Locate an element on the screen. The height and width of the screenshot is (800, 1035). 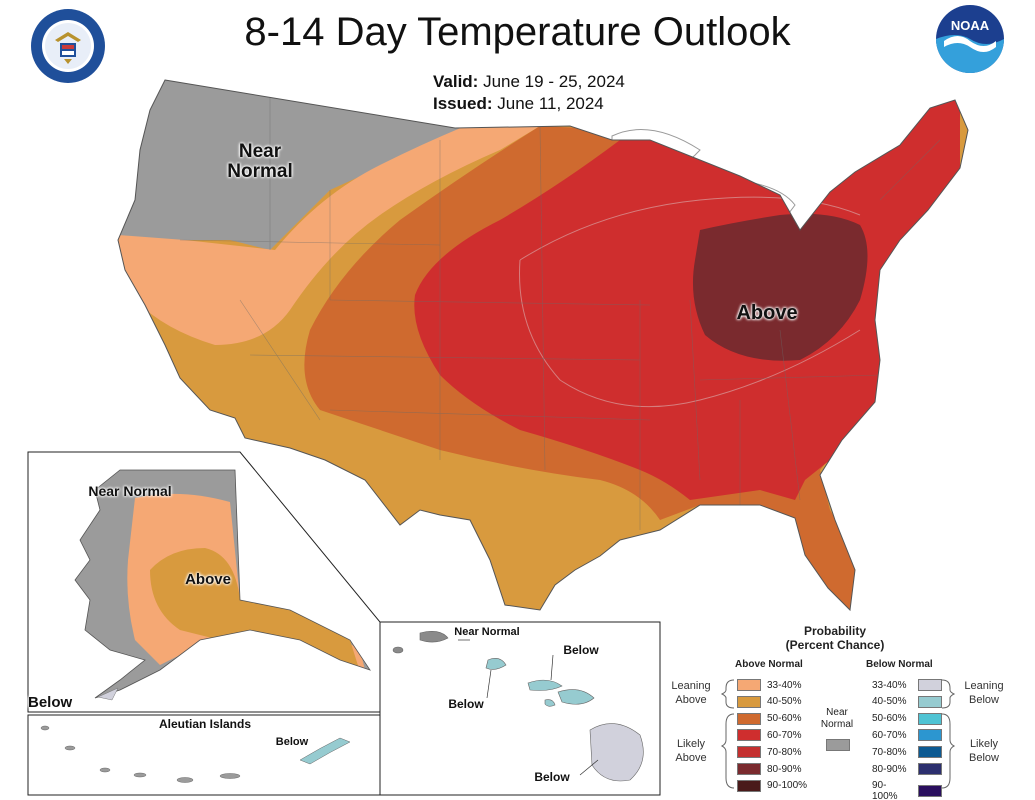
legend-leaning-below: Leaning Below is located at coordinates (984, 693).